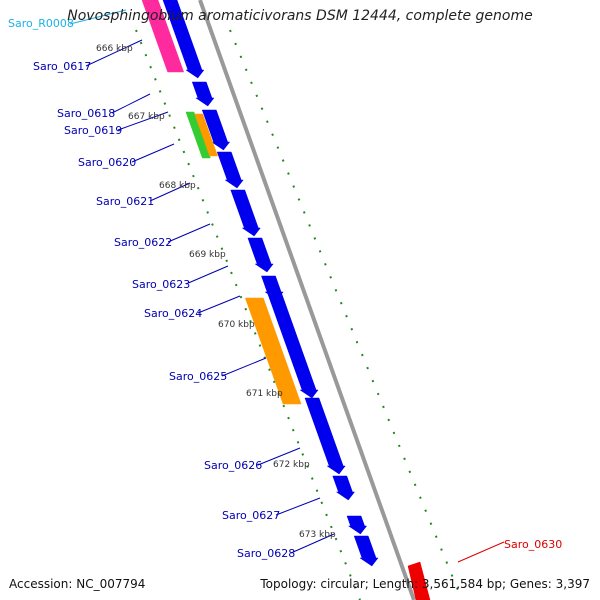  I want to click on scale-tick-label: 667 kbp, so click(146, 117).